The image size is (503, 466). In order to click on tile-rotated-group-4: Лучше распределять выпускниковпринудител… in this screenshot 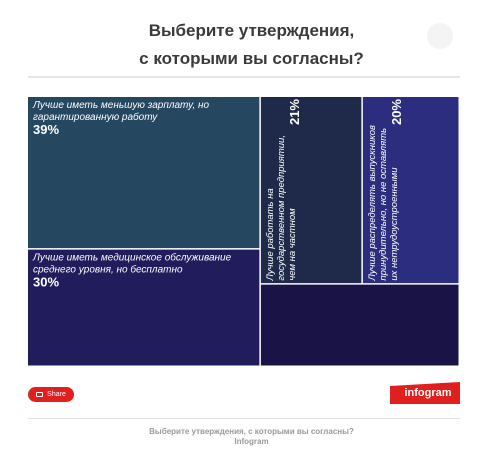, I will do `click(385, 190)`.